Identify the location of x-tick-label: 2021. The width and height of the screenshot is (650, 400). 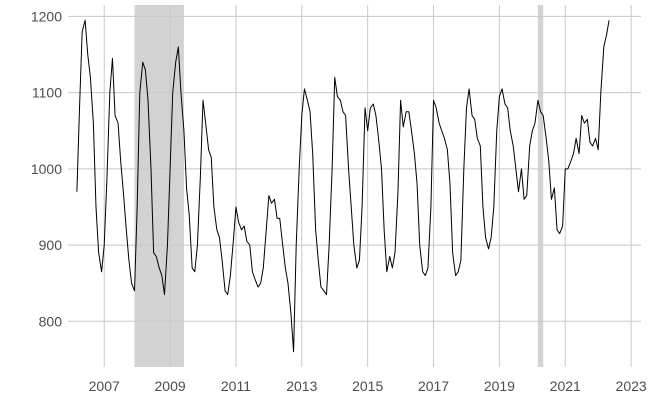
(565, 386).